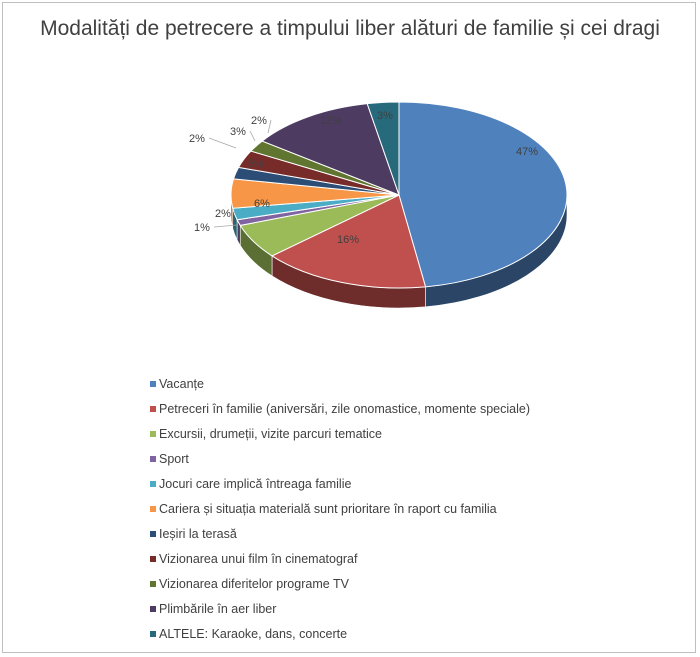  Describe the element at coordinates (385, 116) in the screenshot. I see `data-label-10: 3%` at that location.